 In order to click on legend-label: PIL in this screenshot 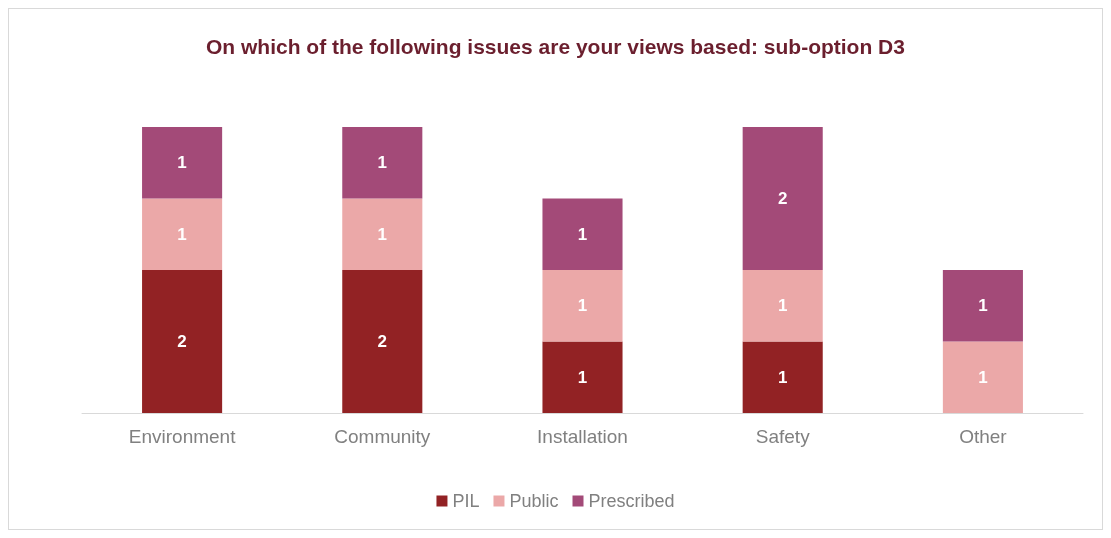, I will do `click(466, 501)`.